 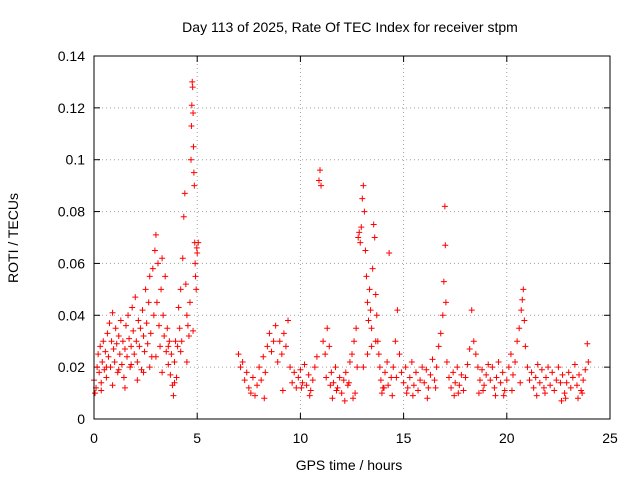 What do you see at coordinates (610, 438) in the screenshot?
I see `x-tick-label: 25` at bounding box center [610, 438].